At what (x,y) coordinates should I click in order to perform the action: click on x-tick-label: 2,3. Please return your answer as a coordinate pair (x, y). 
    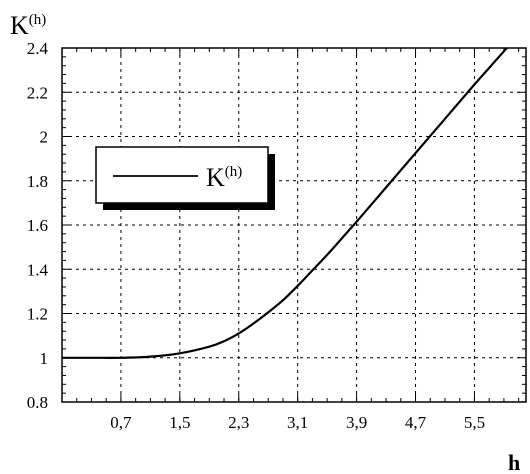
    Looking at the image, I should click on (238, 422).